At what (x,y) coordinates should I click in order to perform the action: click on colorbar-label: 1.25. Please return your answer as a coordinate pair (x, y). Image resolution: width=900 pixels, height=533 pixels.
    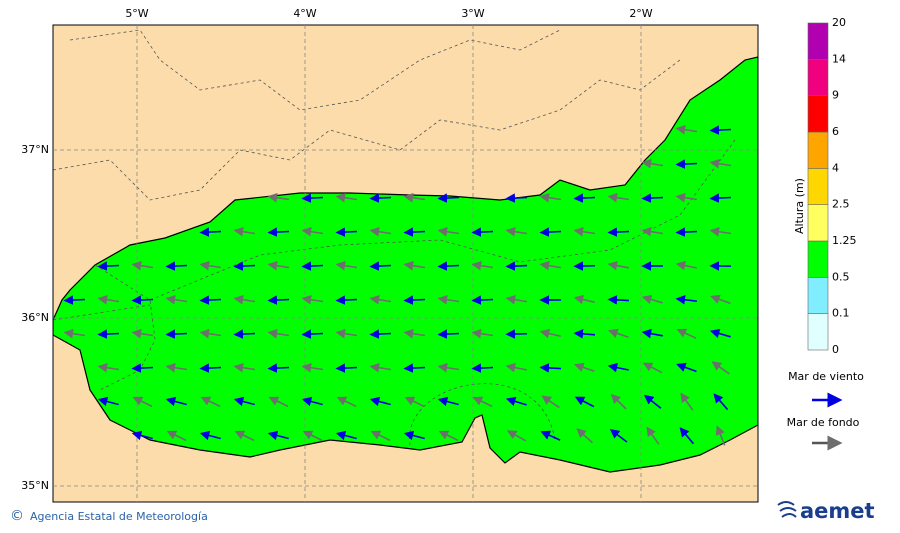
    Looking at the image, I should click on (844, 240).